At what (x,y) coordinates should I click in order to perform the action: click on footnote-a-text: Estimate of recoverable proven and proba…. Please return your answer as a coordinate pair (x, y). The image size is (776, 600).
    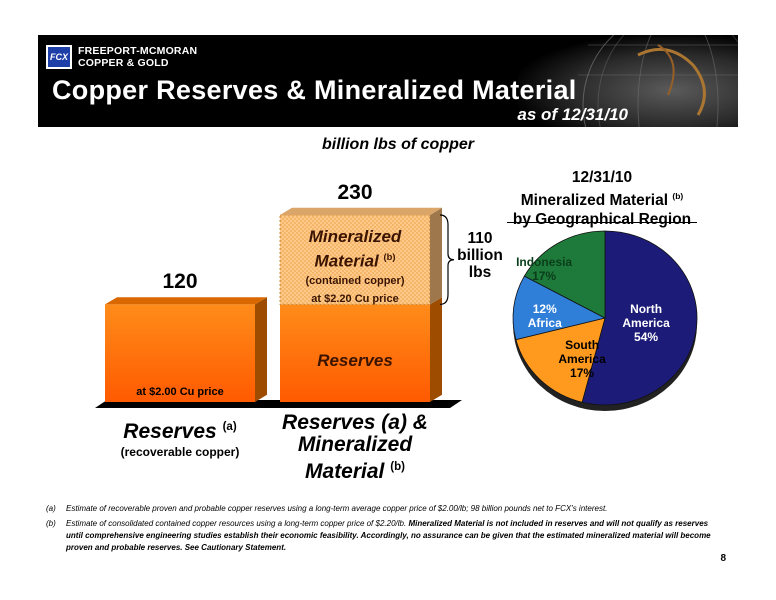
    Looking at the image, I should click on (337, 508).